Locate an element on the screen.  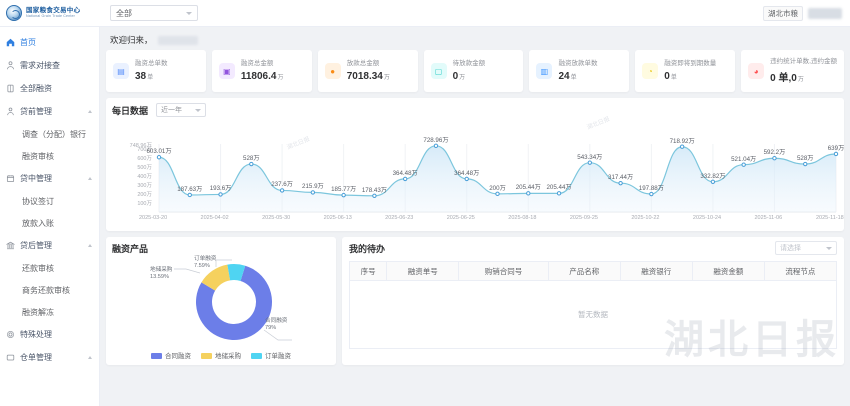
financing-product-title: 融资产品 is located at coordinates (130, 249).